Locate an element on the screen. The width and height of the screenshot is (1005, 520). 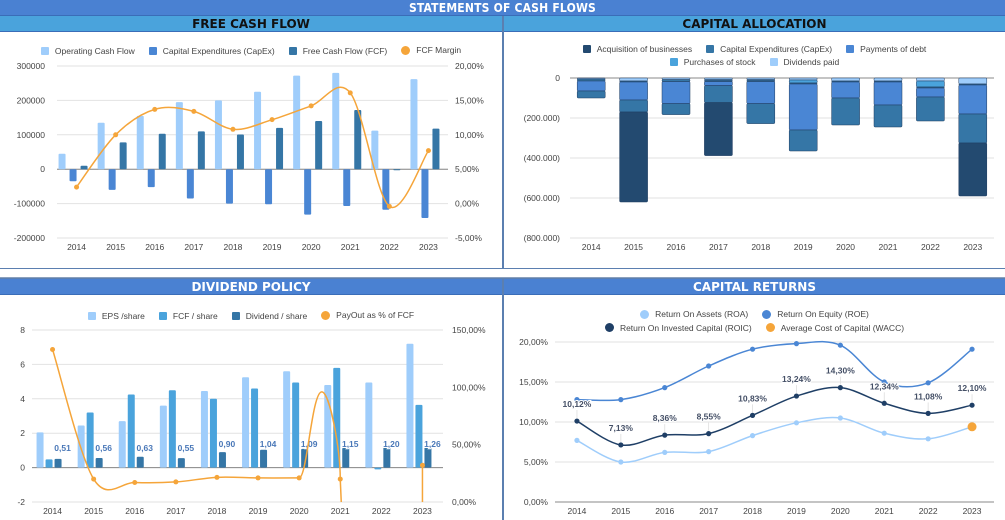
legend-item: Purchases of stock is located at coordinates (712, 62).